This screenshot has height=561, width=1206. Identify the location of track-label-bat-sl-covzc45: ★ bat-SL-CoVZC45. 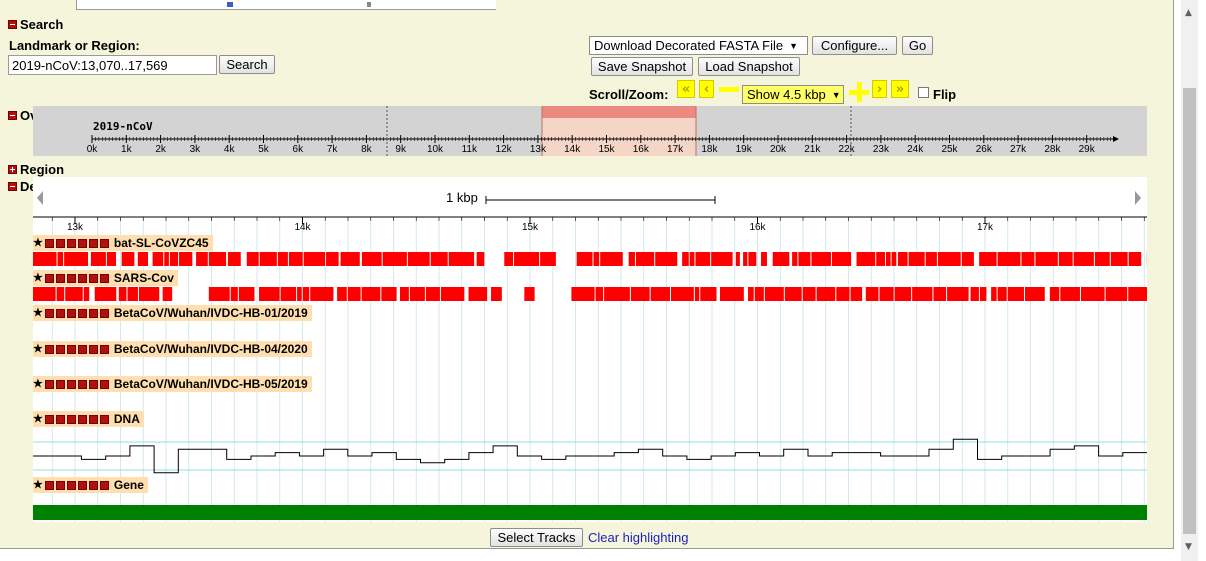
(123, 243).